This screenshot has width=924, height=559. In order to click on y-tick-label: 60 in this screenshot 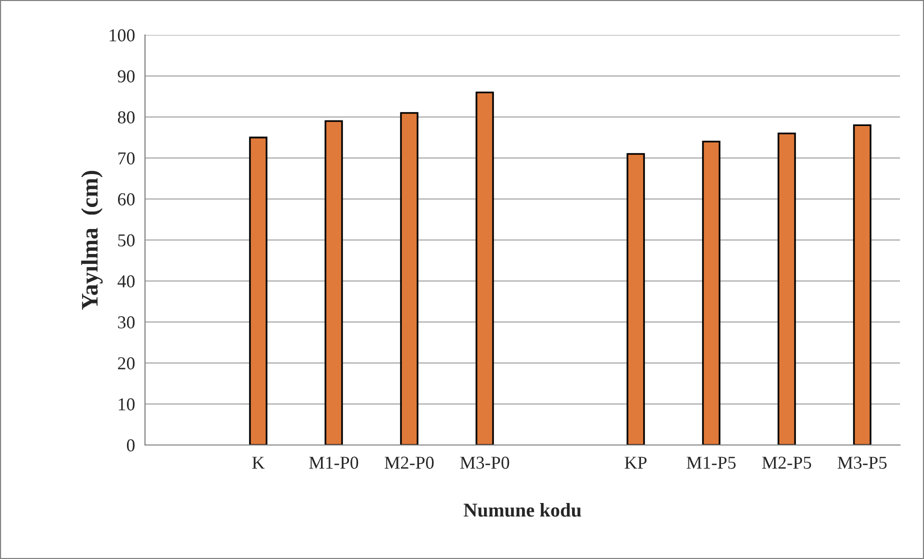, I will do `click(126, 199)`.